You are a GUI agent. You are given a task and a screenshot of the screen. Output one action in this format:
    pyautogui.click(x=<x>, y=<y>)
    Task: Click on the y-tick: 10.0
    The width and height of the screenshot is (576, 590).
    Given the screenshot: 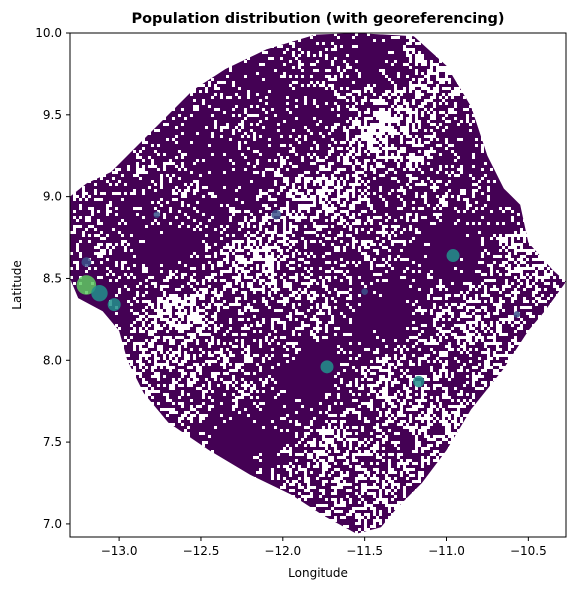 What is the action you would take?
    pyautogui.click(x=52, y=33)
    